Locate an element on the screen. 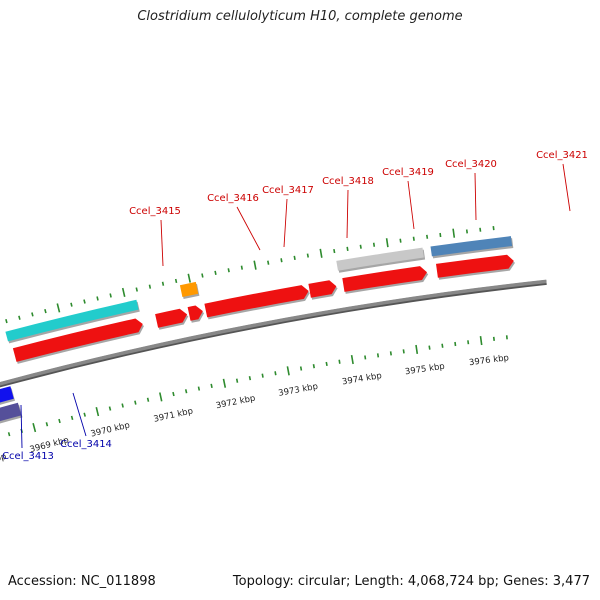  gene-label-text: Ccel_3418 is located at coordinates (348, 181).